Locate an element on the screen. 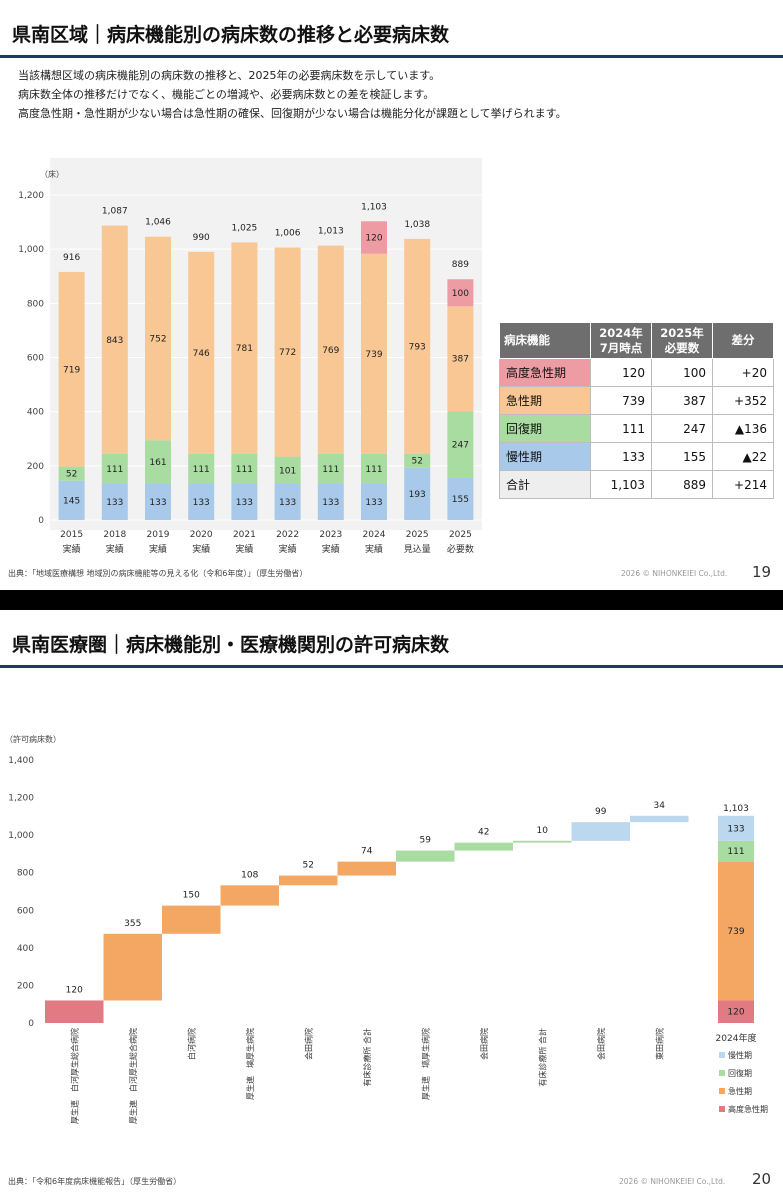 The image size is (783, 1200). x-category-label: 有床診療所 合計 is located at coordinates (542, 1057).